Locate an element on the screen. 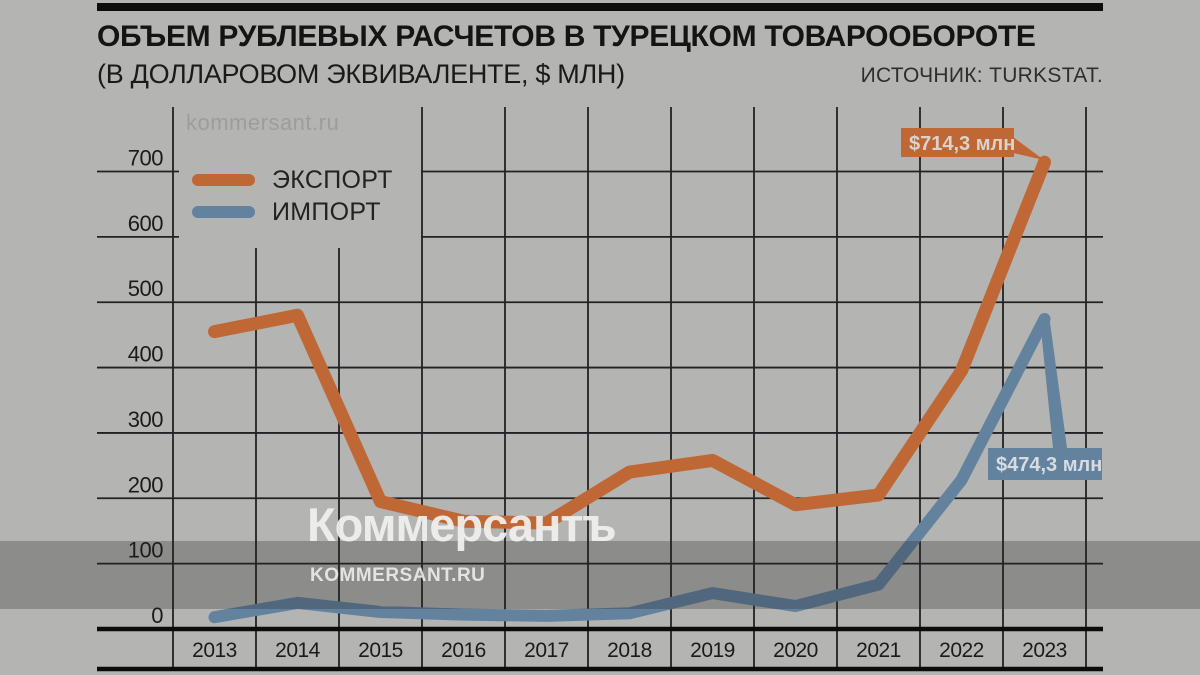  export-legend-label: ЭКСПОРТ is located at coordinates (332, 179).